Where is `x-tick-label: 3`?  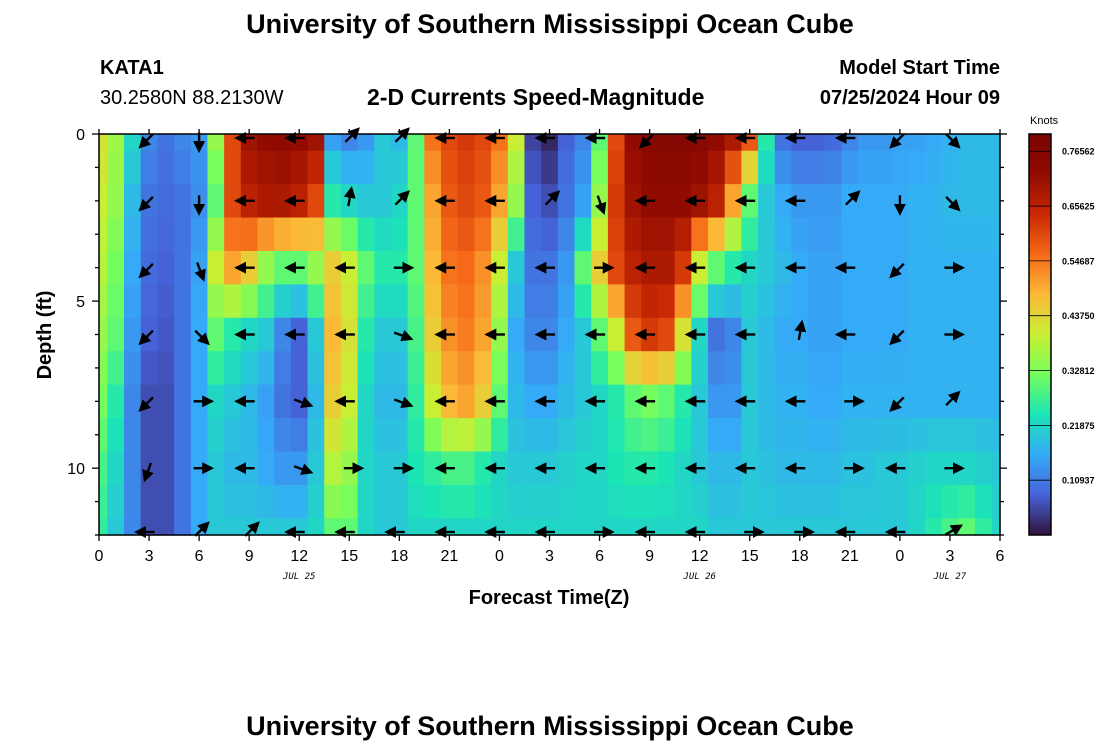
x-tick-label: 3 is located at coordinates (149, 556).